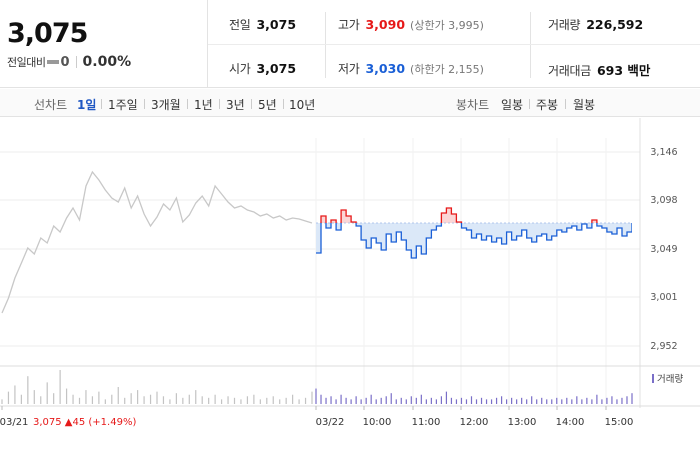 The image size is (700, 450). Describe the element at coordinates (276, 24) in the screenshot. I see `prev-close-value: 3,075` at that location.